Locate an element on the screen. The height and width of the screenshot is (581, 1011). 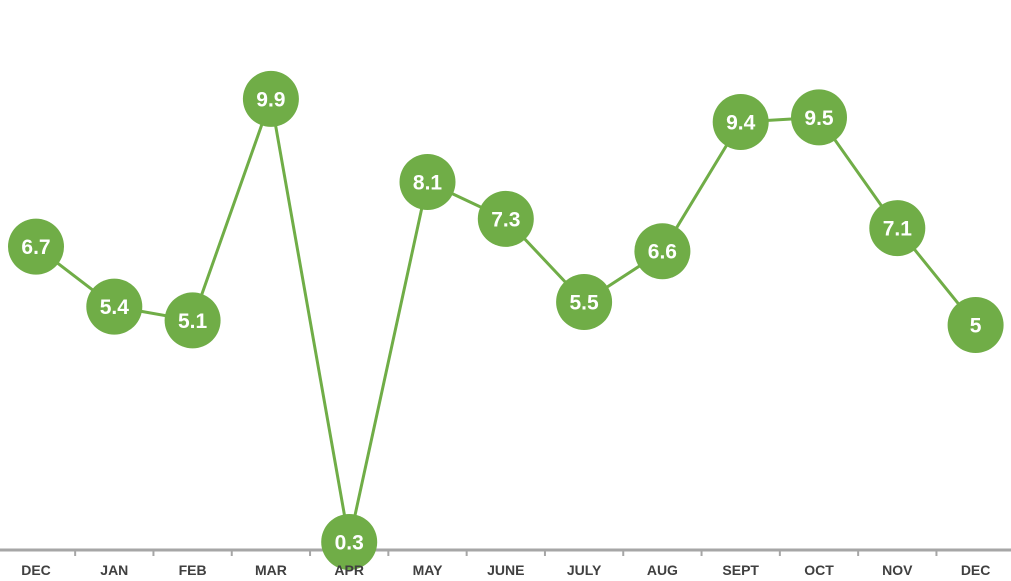
data-label: 6.7 is located at coordinates (35, 247).